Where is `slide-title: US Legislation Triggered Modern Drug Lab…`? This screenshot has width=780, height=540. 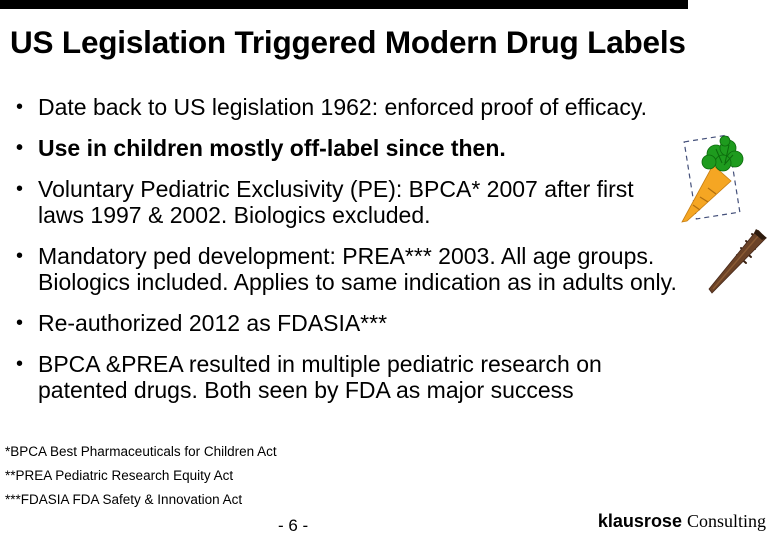 slide-title: US Legislation Triggered Modern Drug Lab… is located at coordinates (348, 42).